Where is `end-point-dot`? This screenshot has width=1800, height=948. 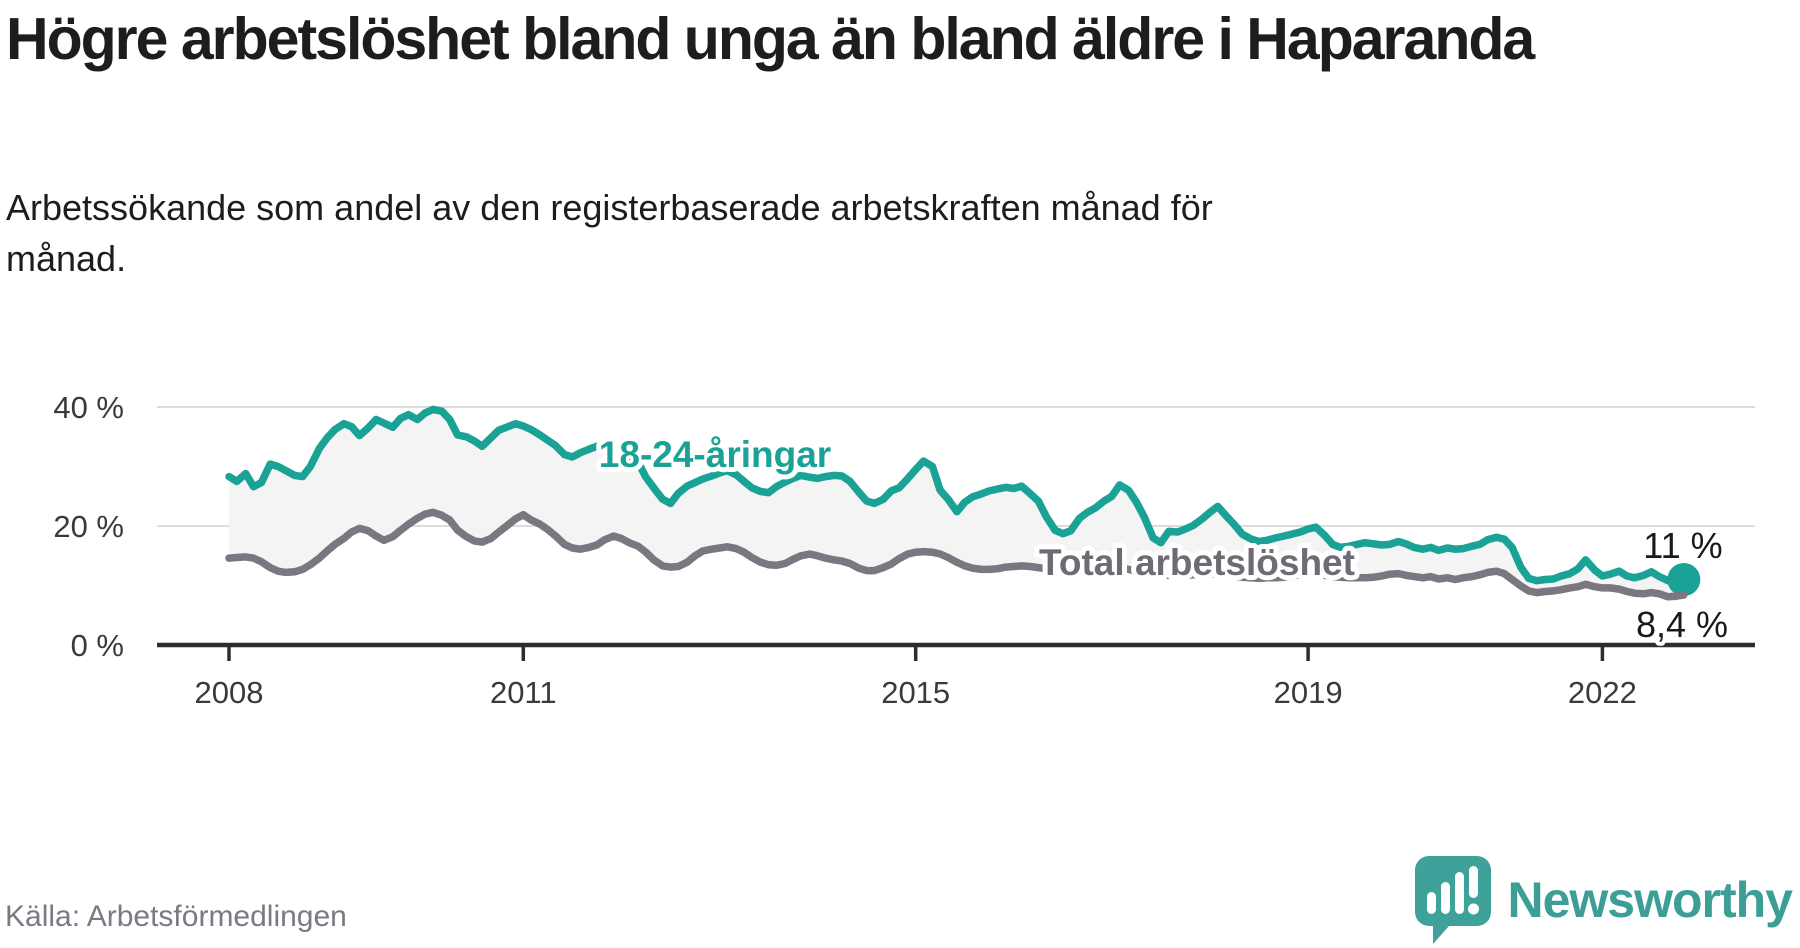
end-point-dot is located at coordinates (1684, 580).